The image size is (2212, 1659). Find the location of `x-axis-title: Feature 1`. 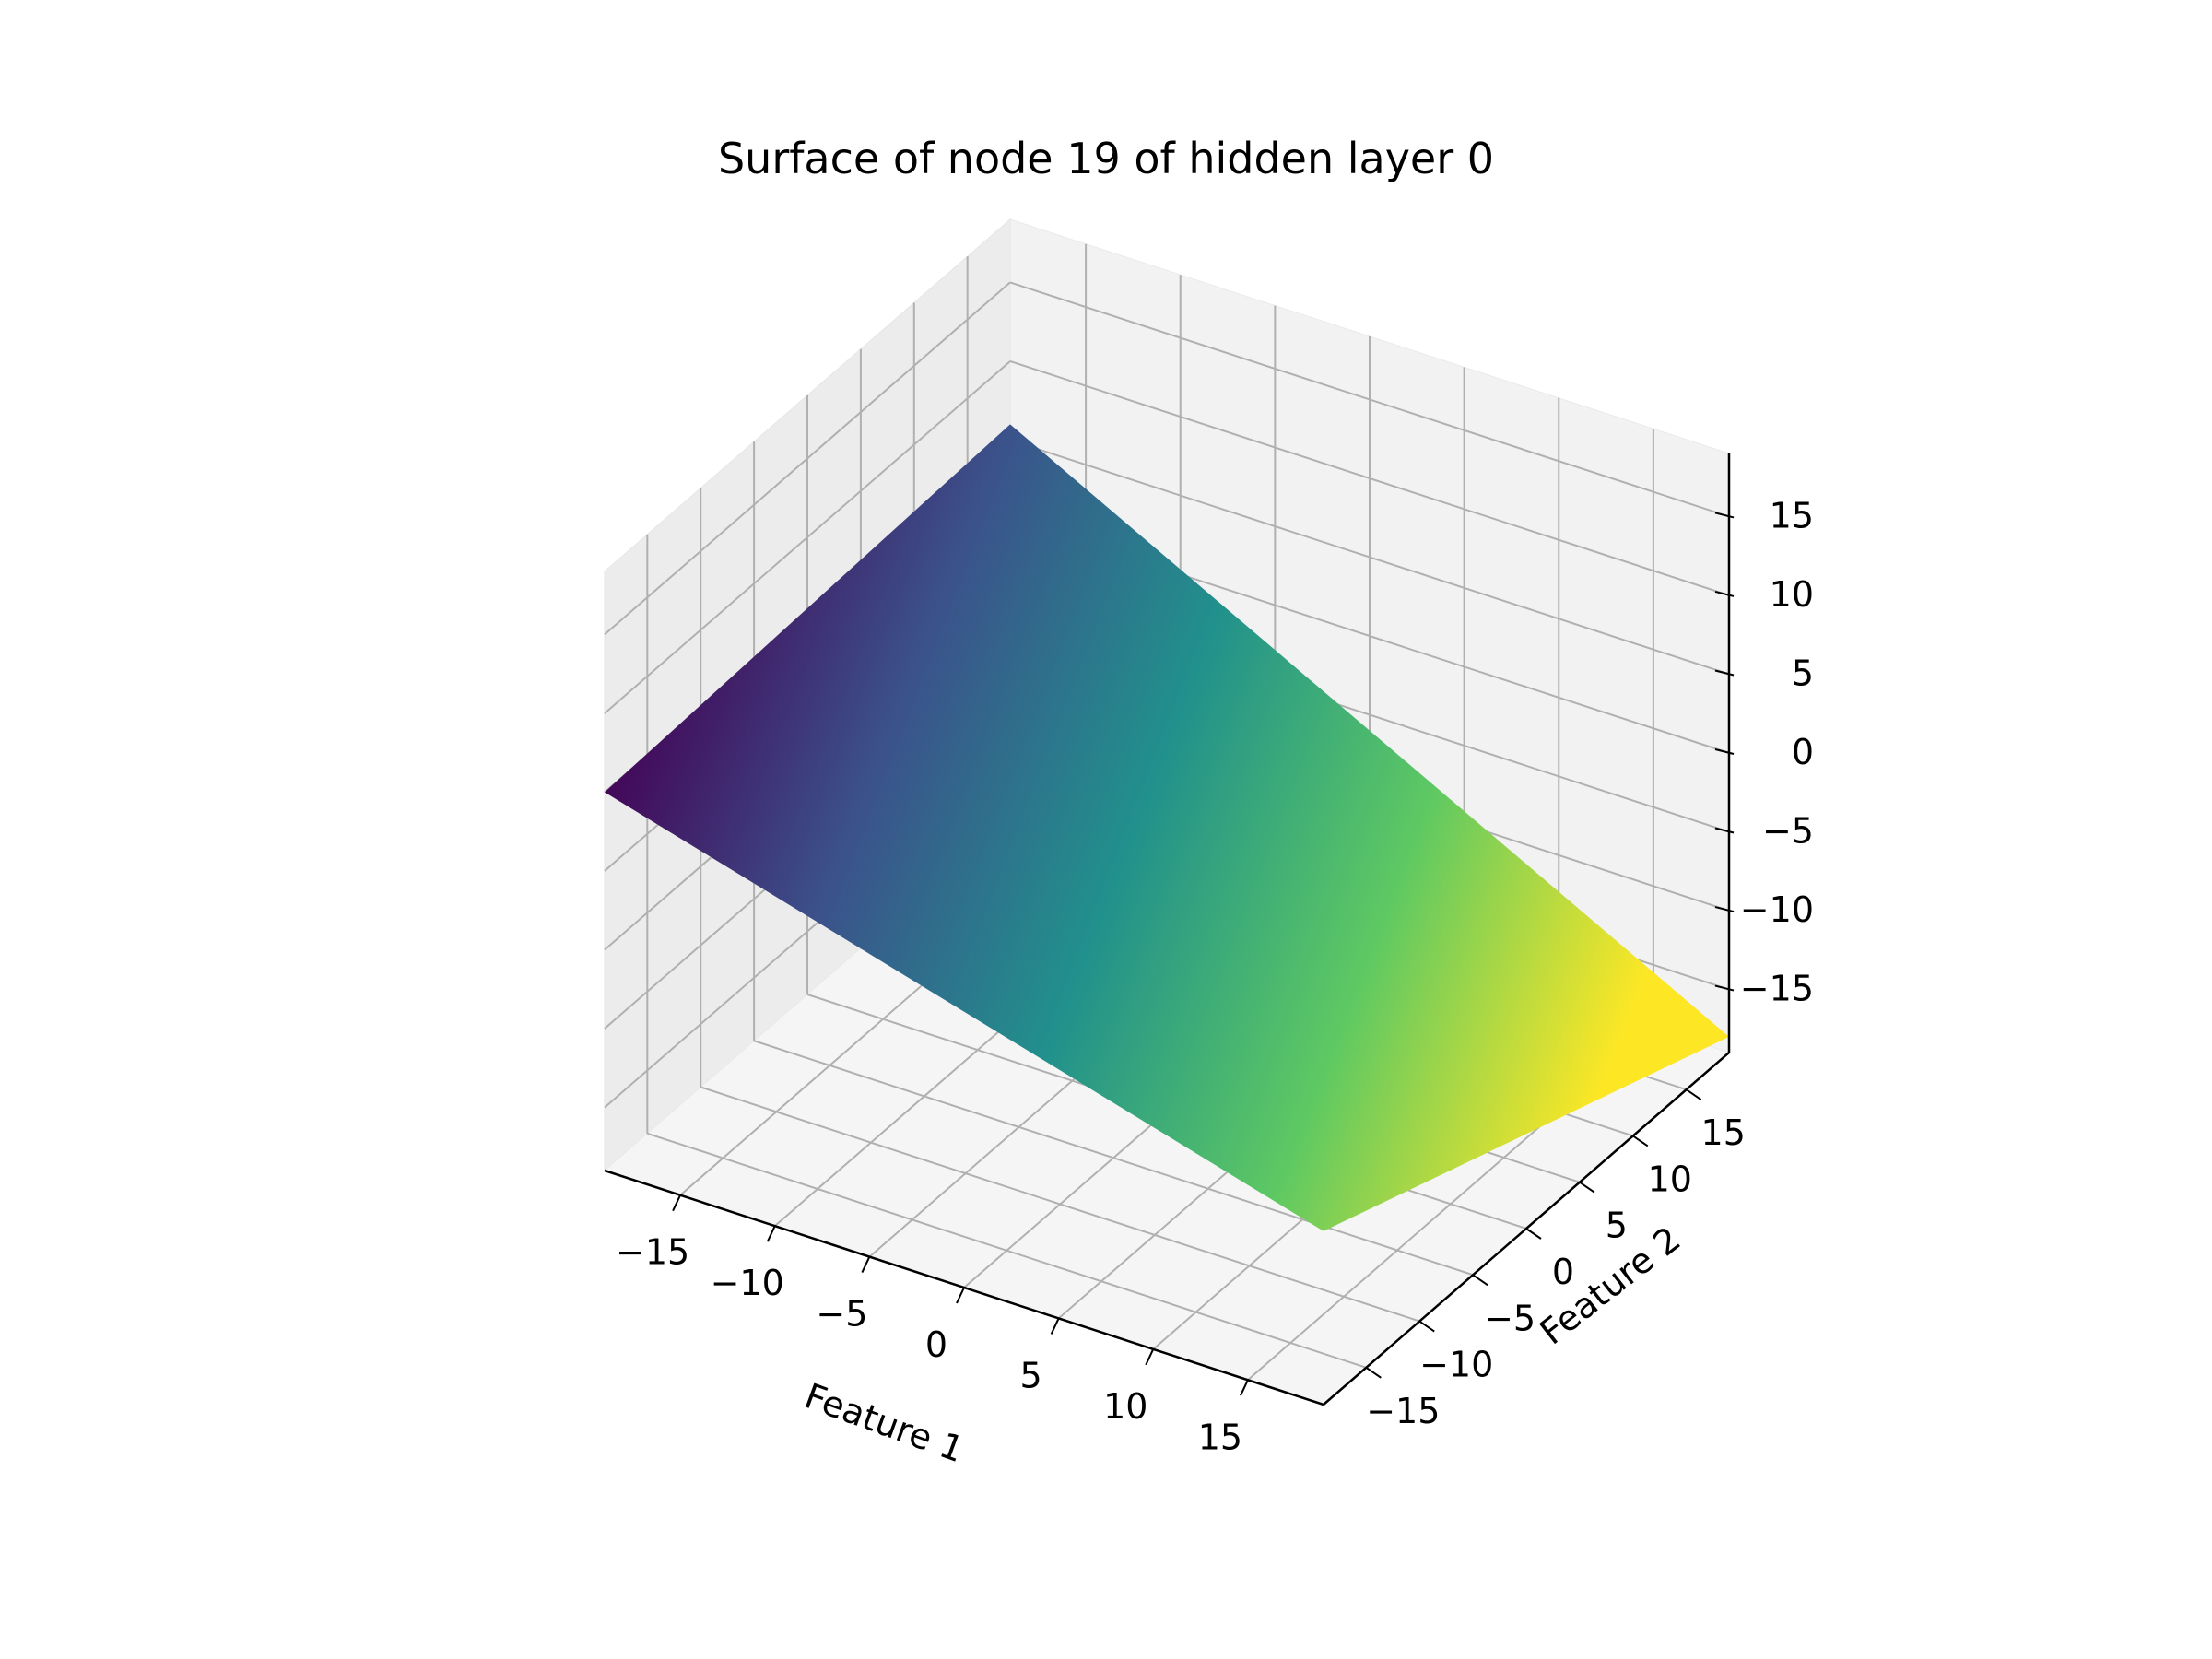

x-axis-title: Feature 1 is located at coordinates (884, 1422).